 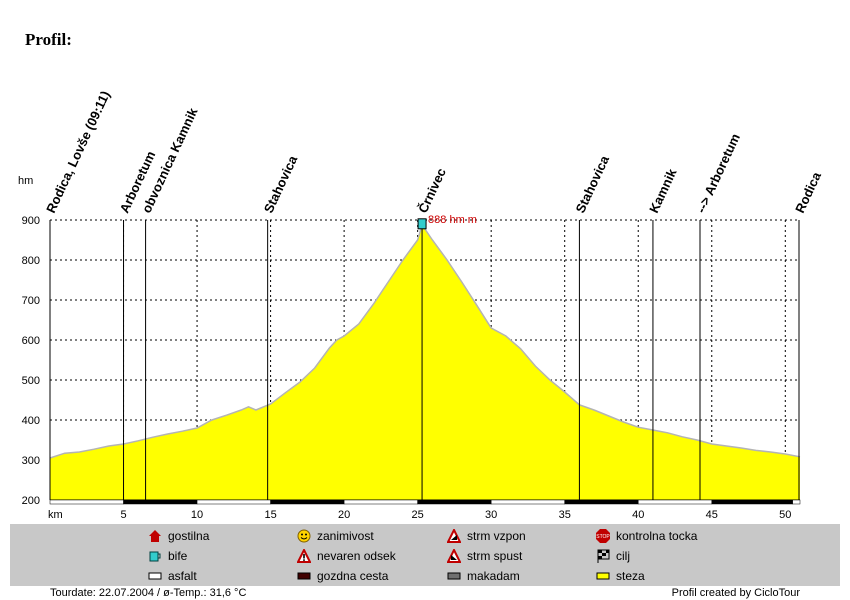 What do you see at coordinates (25, 181) in the screenshot?
I see `y-axis-label: hm` at bounding box center [25, 181].